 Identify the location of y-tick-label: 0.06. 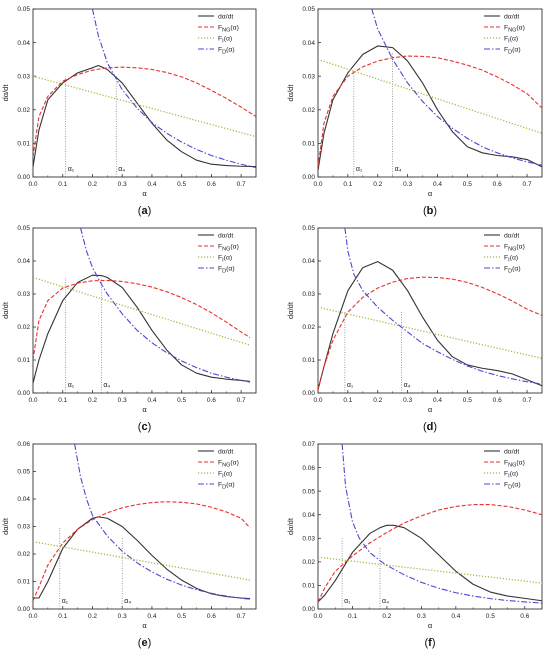
(23, 444).